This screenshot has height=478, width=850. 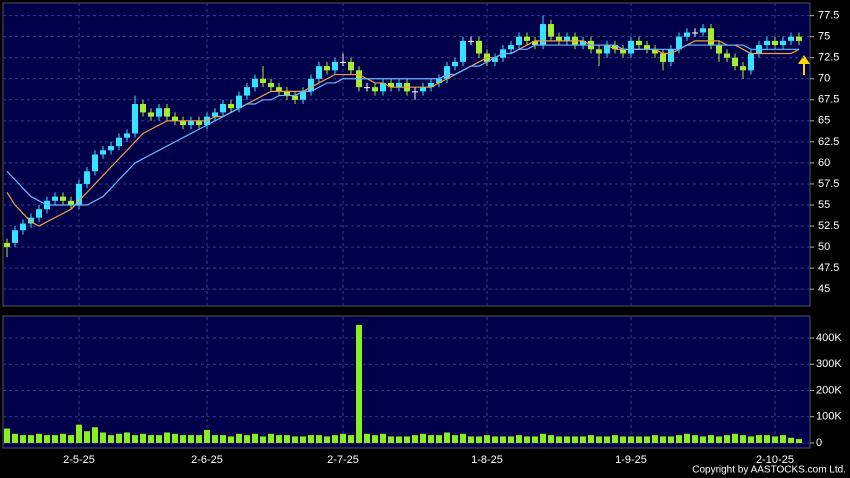 I want to click on y-tick-label: 62.5, so click(x=828, y=142).